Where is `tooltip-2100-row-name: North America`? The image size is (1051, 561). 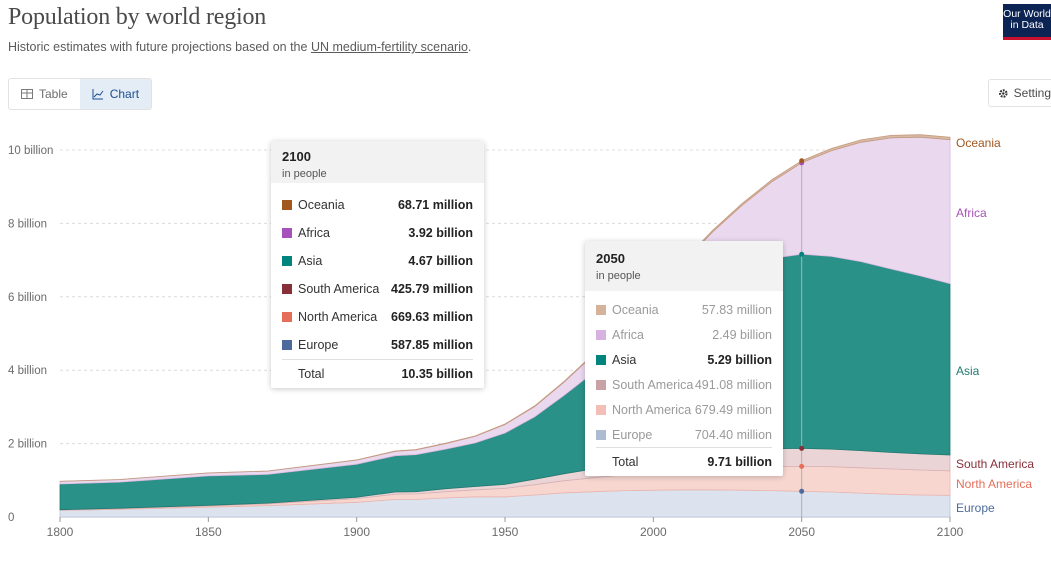
tooltip-2100-row-name: North America is located at coordinates (338, 317).